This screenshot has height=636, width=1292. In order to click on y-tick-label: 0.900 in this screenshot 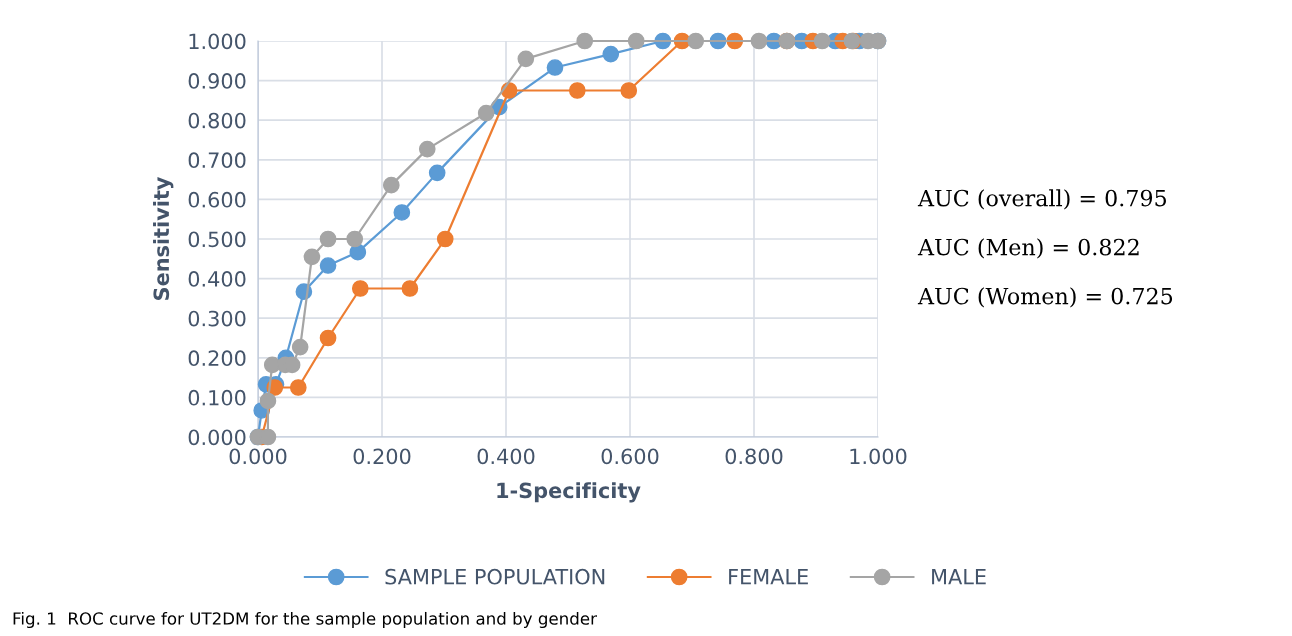, I will do `click(217, 81)`.